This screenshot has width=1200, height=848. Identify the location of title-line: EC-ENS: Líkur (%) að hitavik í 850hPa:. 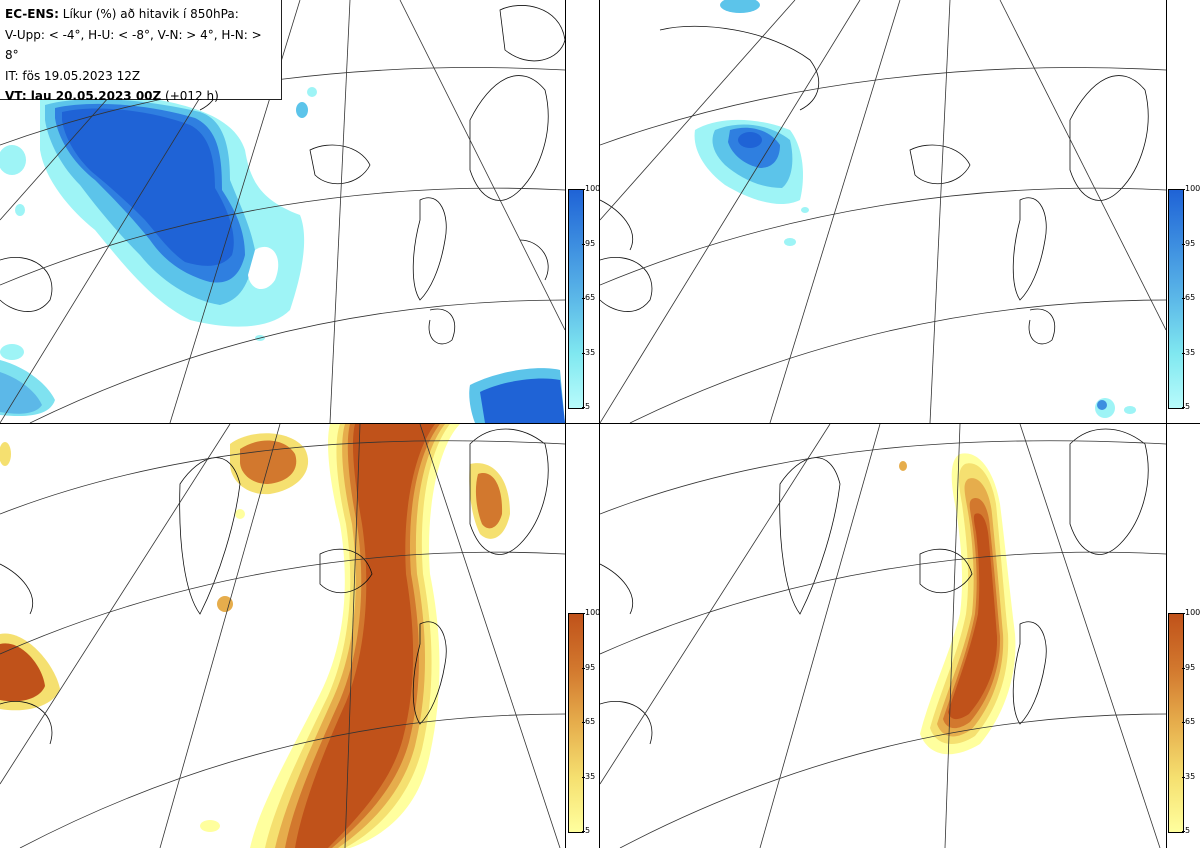
(140, 14).